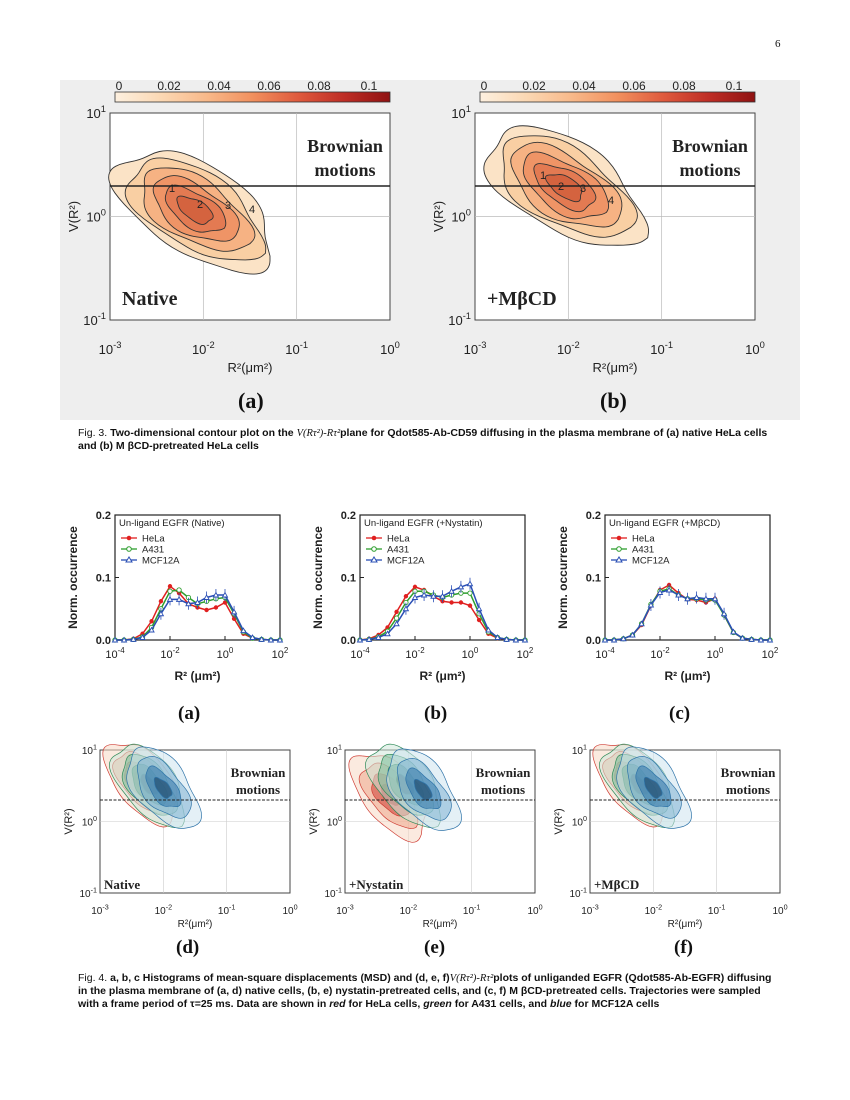 This screenshot has height=1100, width=850. What do you see at coordinates (337, 1004) in the screenshot?
I see `fig4-caption-red: red` at bounding box center [337, 1004].